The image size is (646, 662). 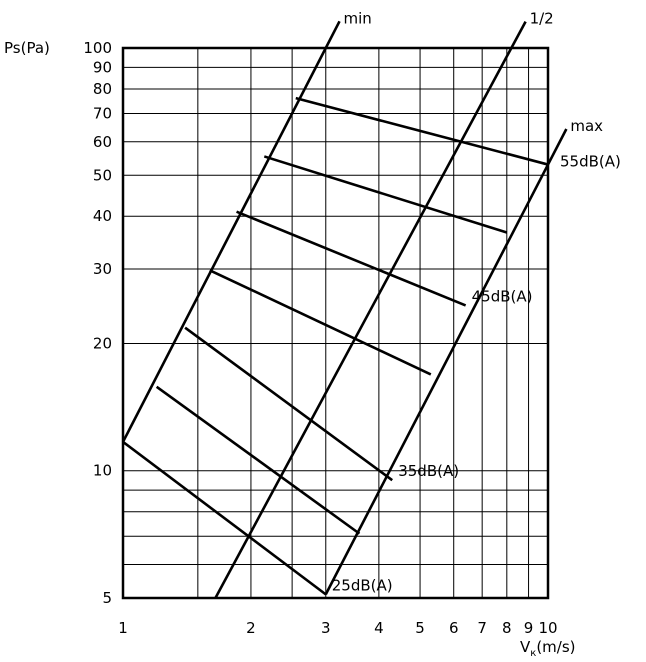 I want to click on x-tick-label: 7, so click(x=482, y=628).